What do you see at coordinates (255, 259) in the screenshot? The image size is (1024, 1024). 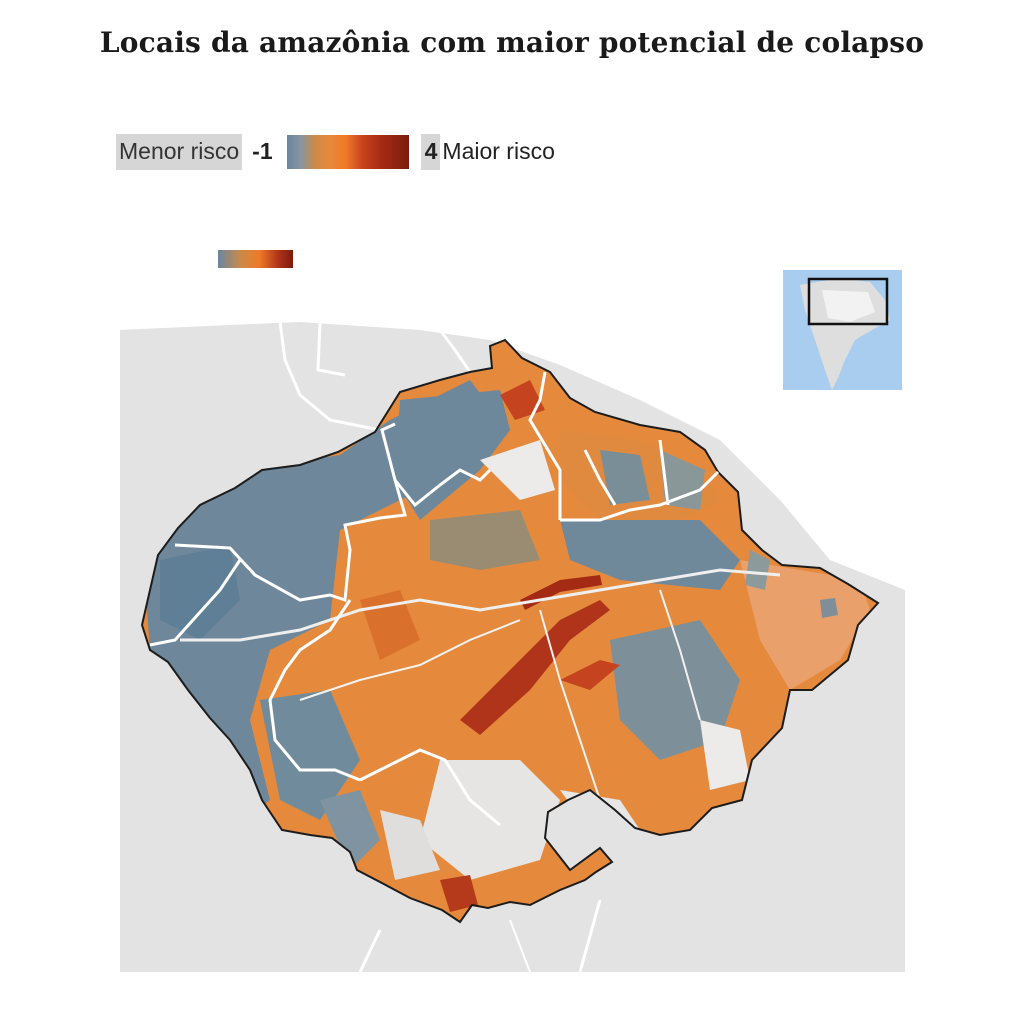 I see `mini-color-ramp` at bounding box center [255, 259].